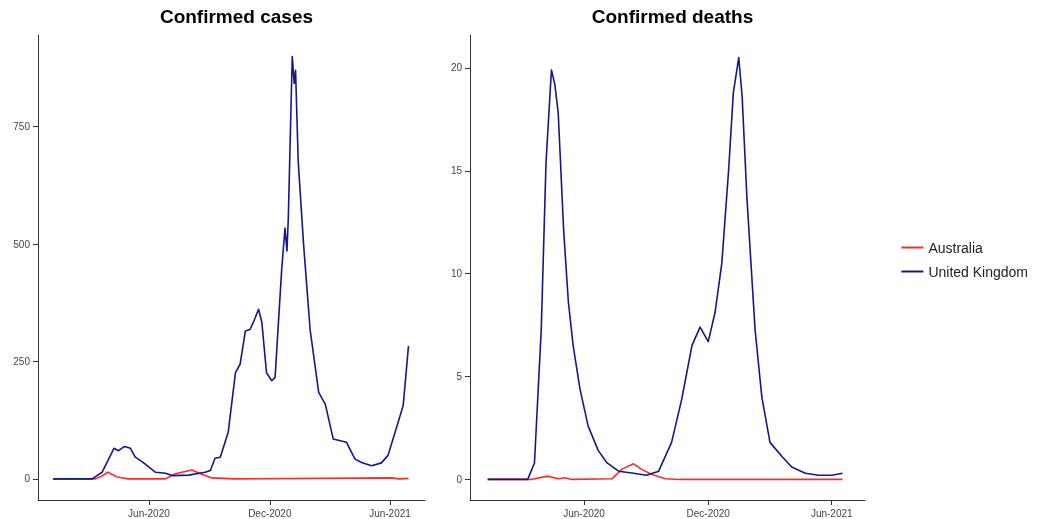  Describe the element at coordinates (956, 247) in the screenshot. I see `legend-label: Australia` at that location.